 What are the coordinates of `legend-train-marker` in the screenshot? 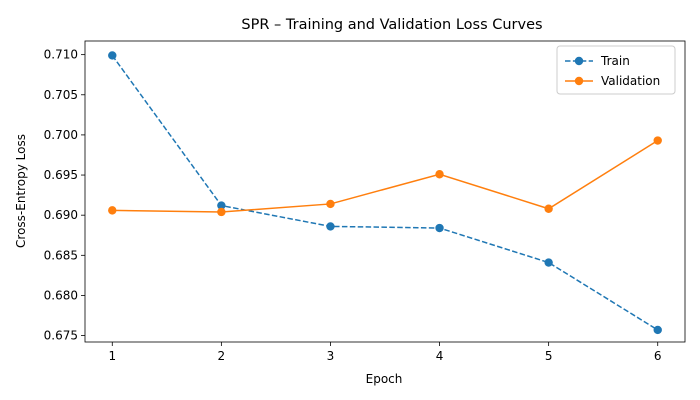 It's located at (579, 61).